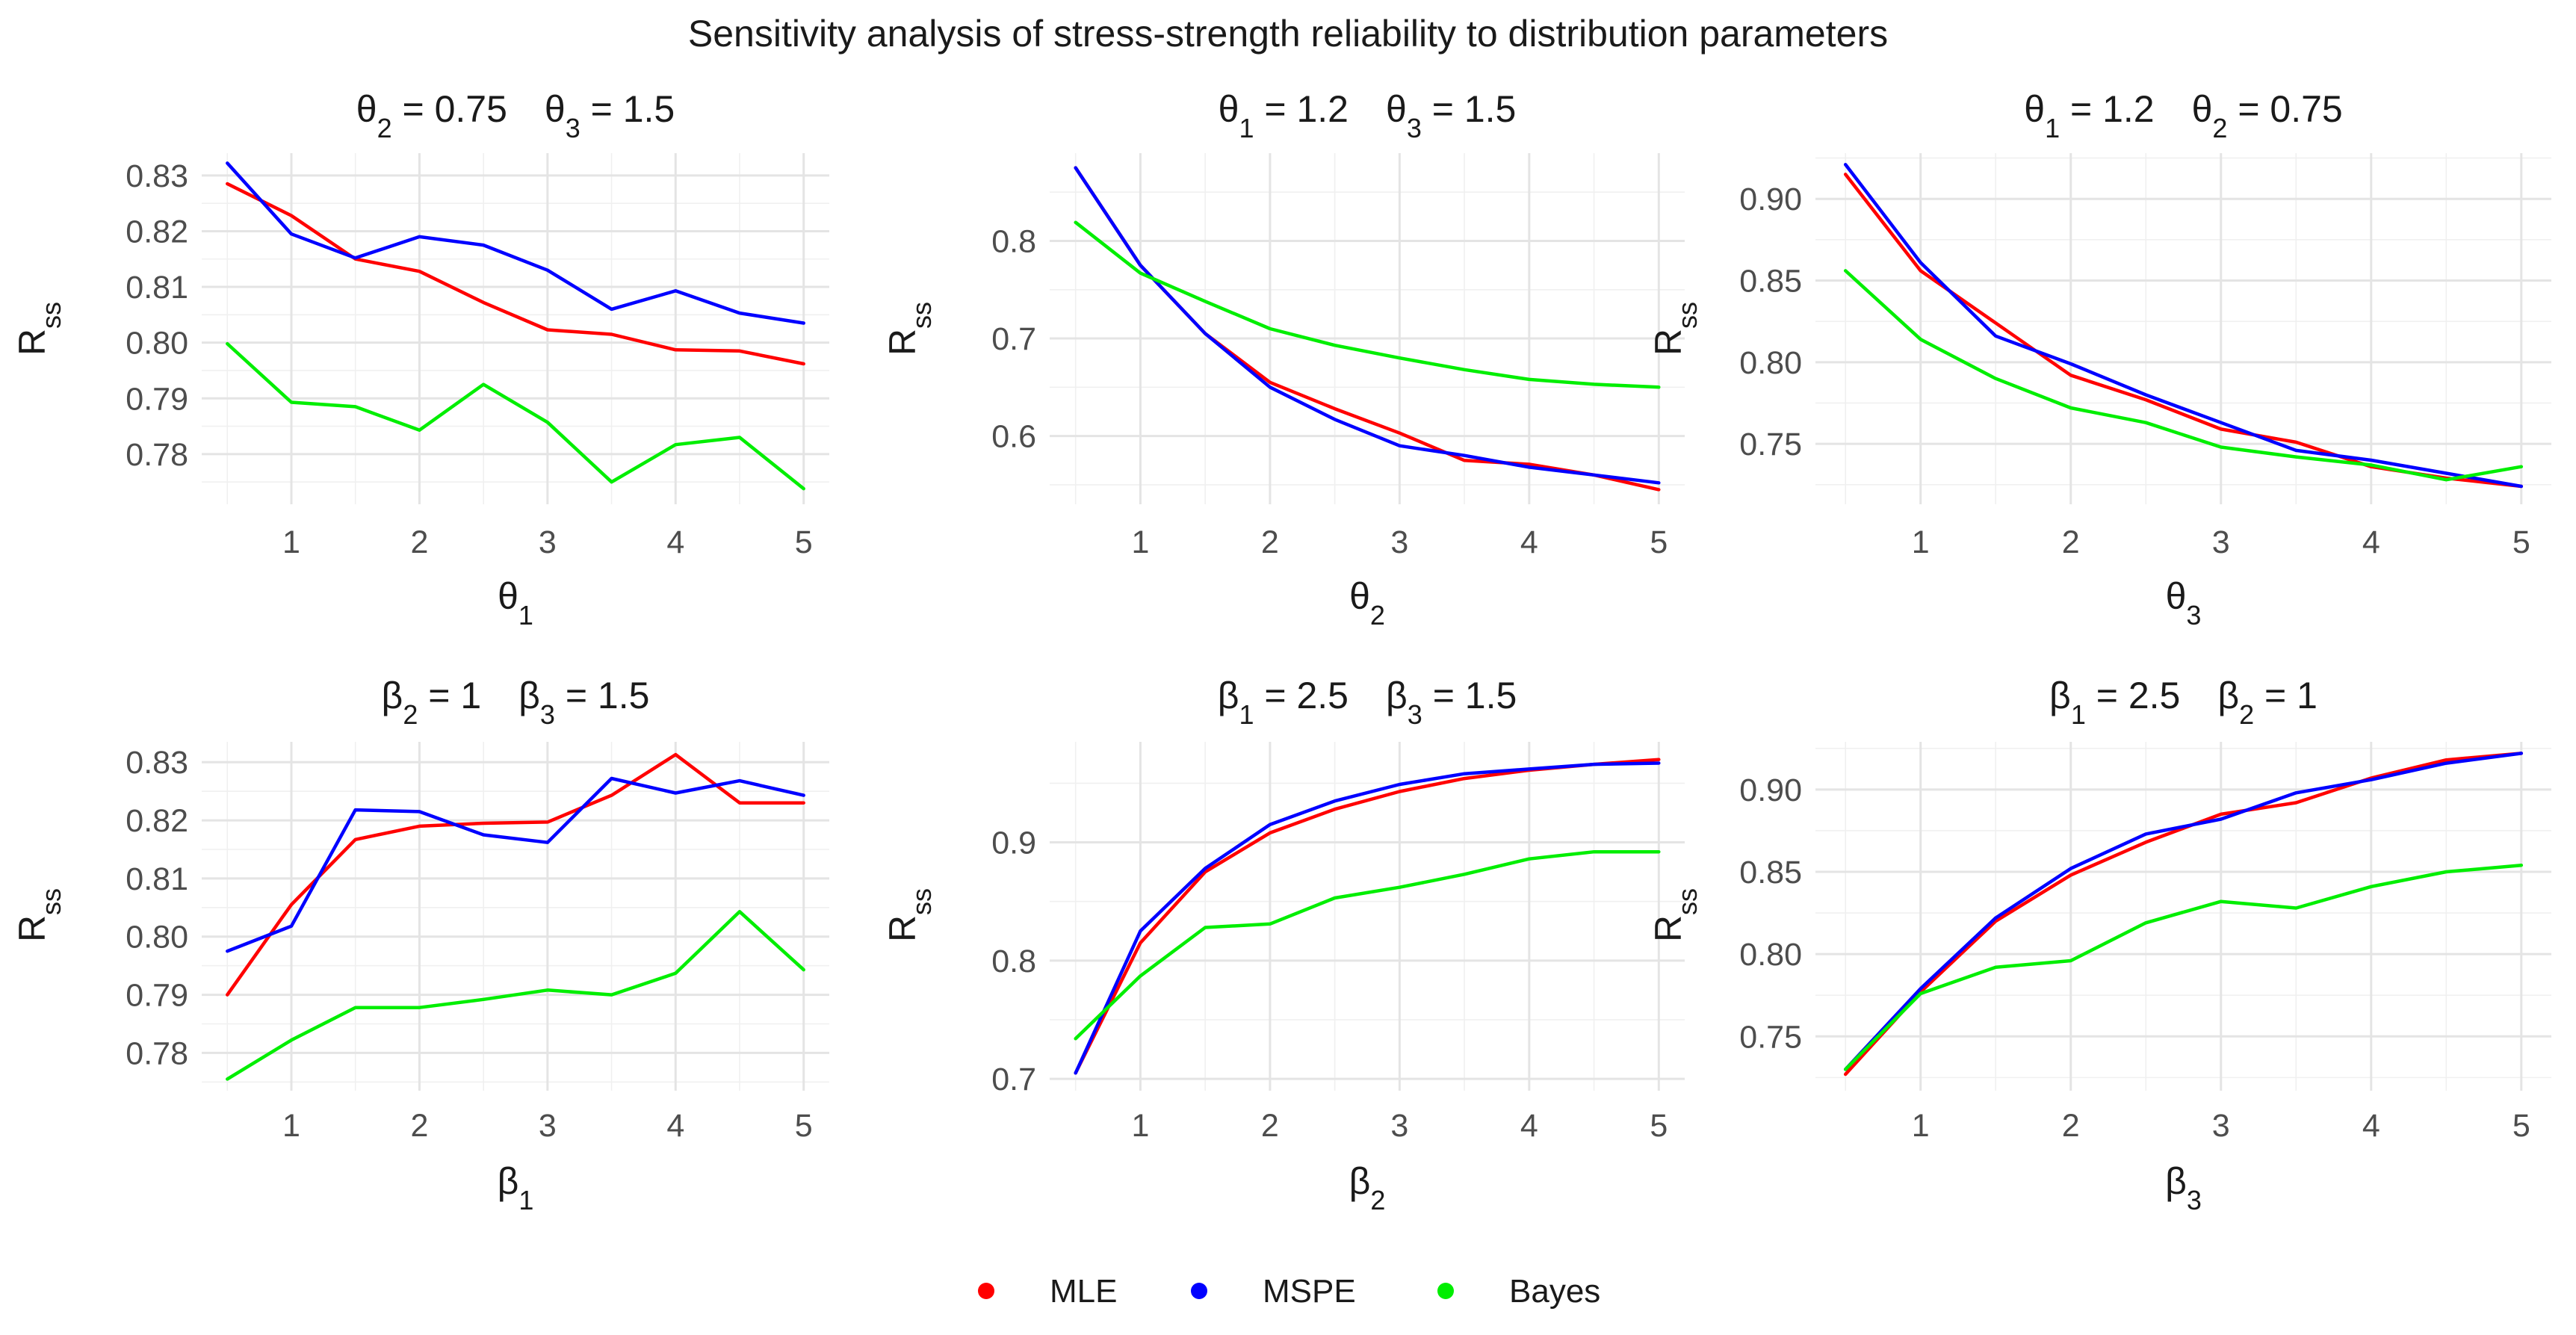 The image size is (2576, 1335). Describe the element at coordinates (1047, 1291) in the screenshot. I see `legend-item-mle: MLE` at that location.